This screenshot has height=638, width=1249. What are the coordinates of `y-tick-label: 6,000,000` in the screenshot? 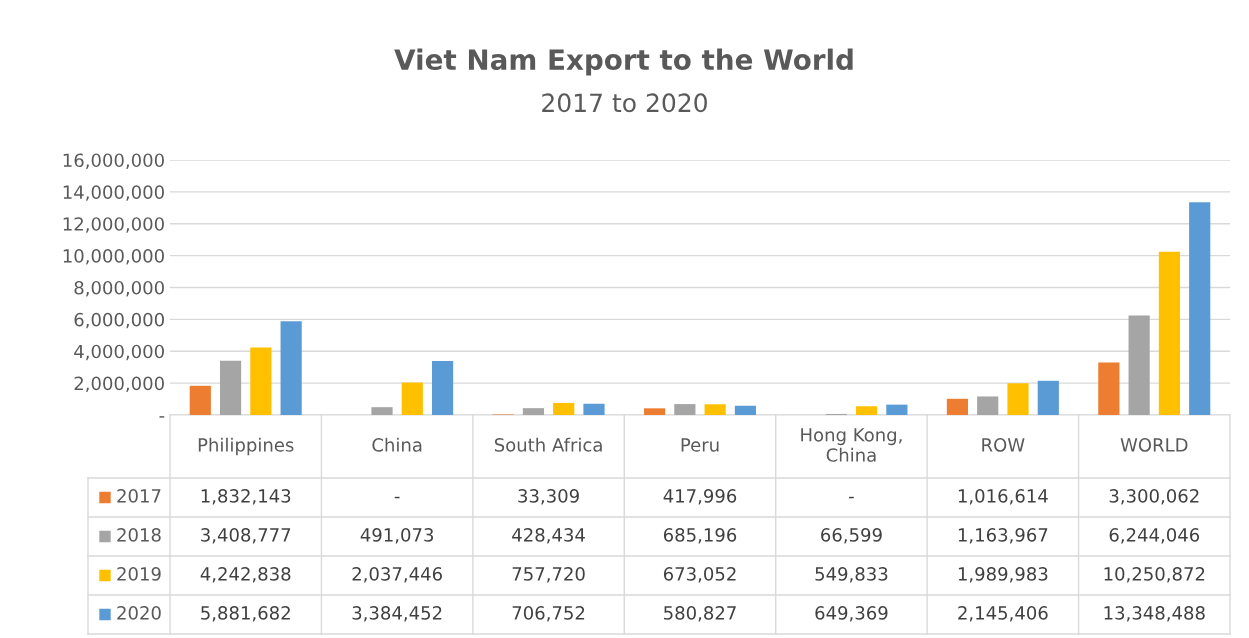 It's located at (119, 320).